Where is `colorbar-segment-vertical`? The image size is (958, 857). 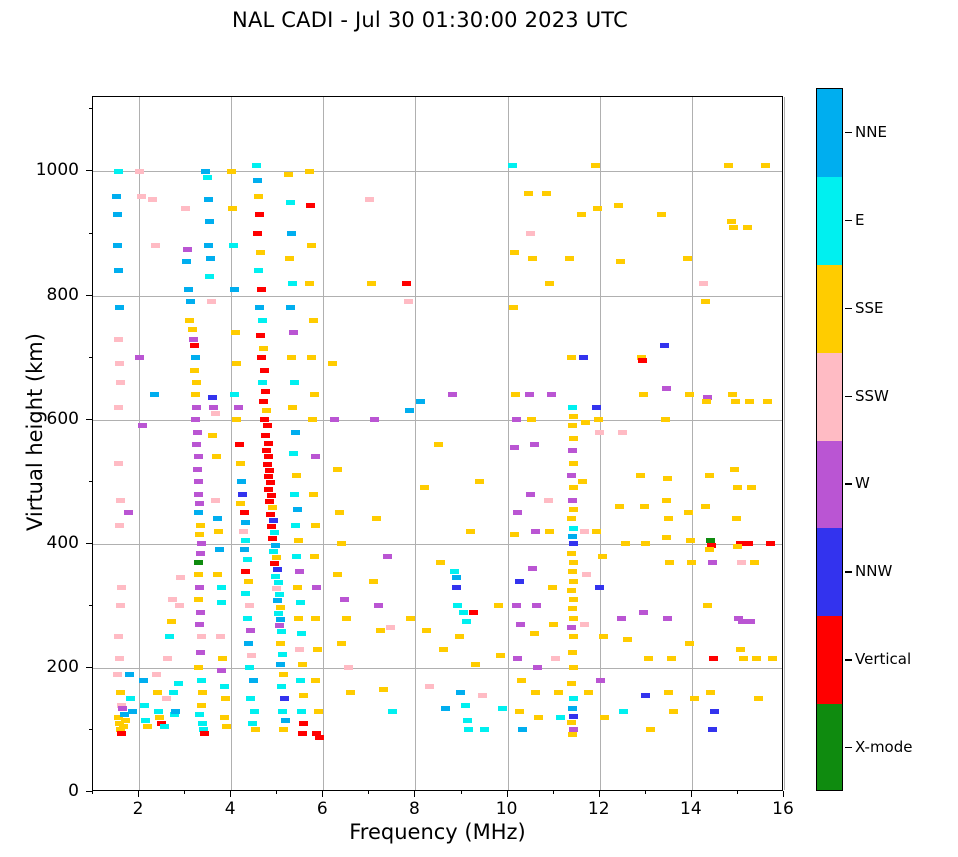
colorbar-segment-vertical is located at coordinates (829, 660).